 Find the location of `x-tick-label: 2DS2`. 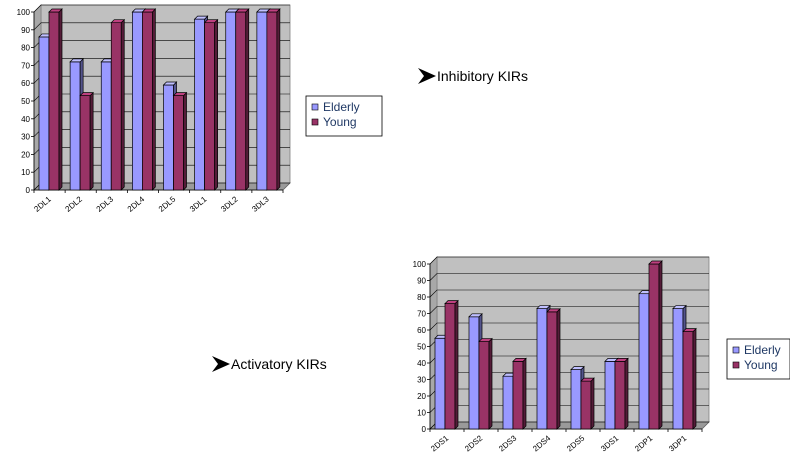

x-tick-label: 2DS2 is located at coordinates (474, 443).